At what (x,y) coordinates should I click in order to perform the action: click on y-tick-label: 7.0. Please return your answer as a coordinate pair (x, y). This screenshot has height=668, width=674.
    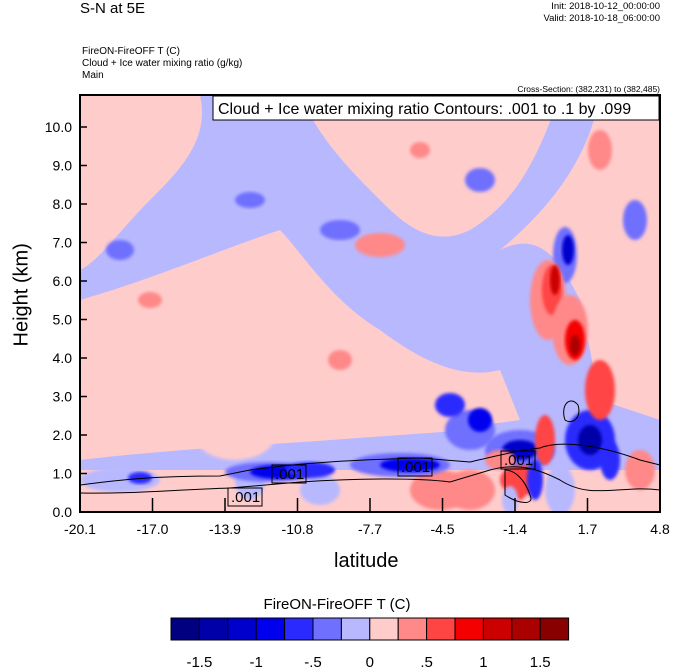
    Looking at the image, I should click on (63, 243).